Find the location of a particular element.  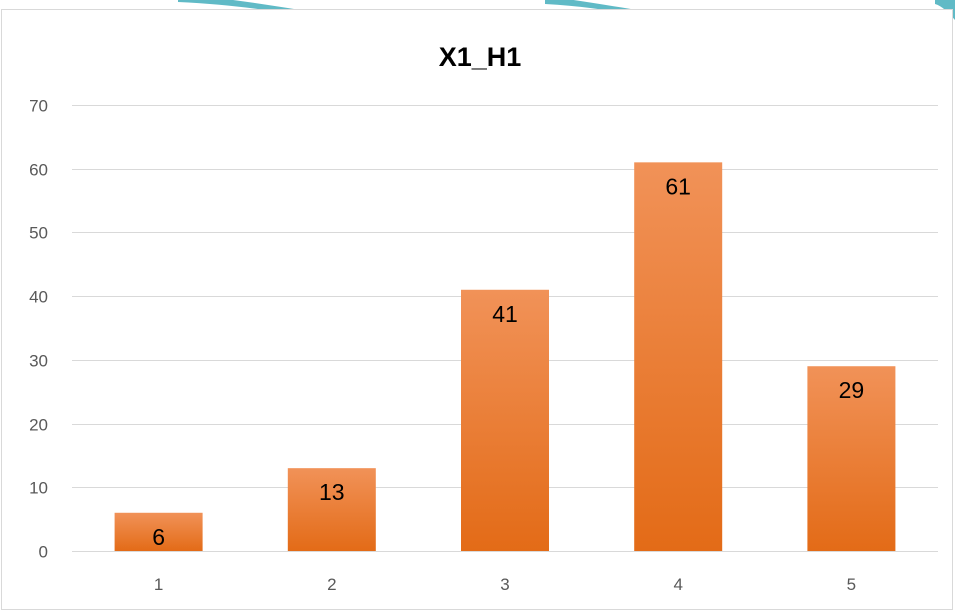

data-label-3: 41 is located at coordinates (505, 314).